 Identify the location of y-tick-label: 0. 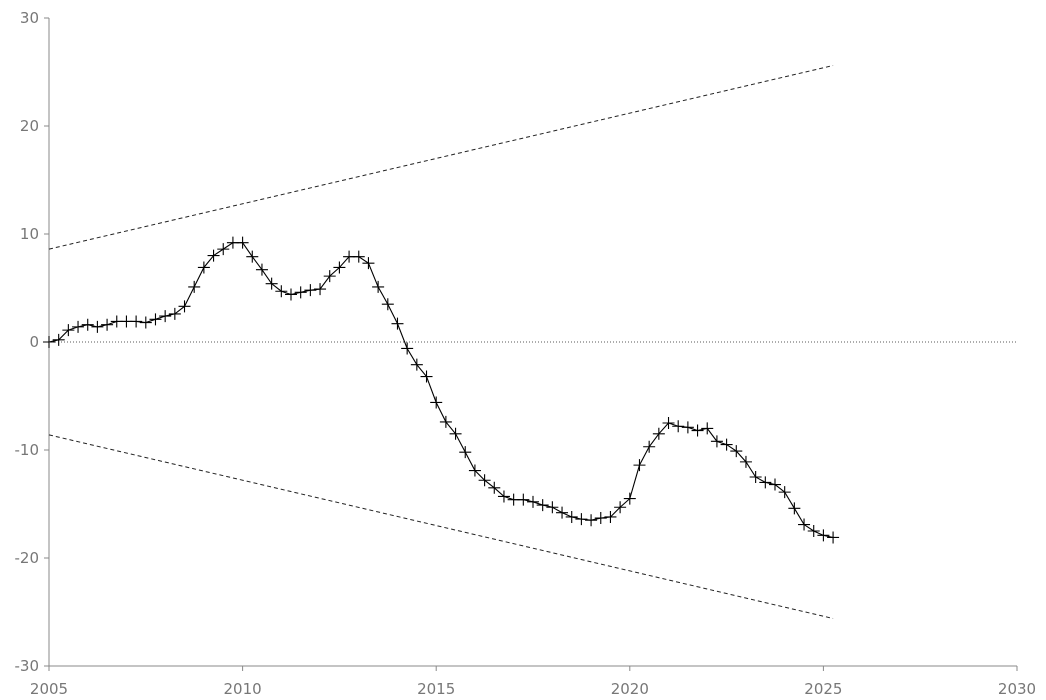
(34, 342).